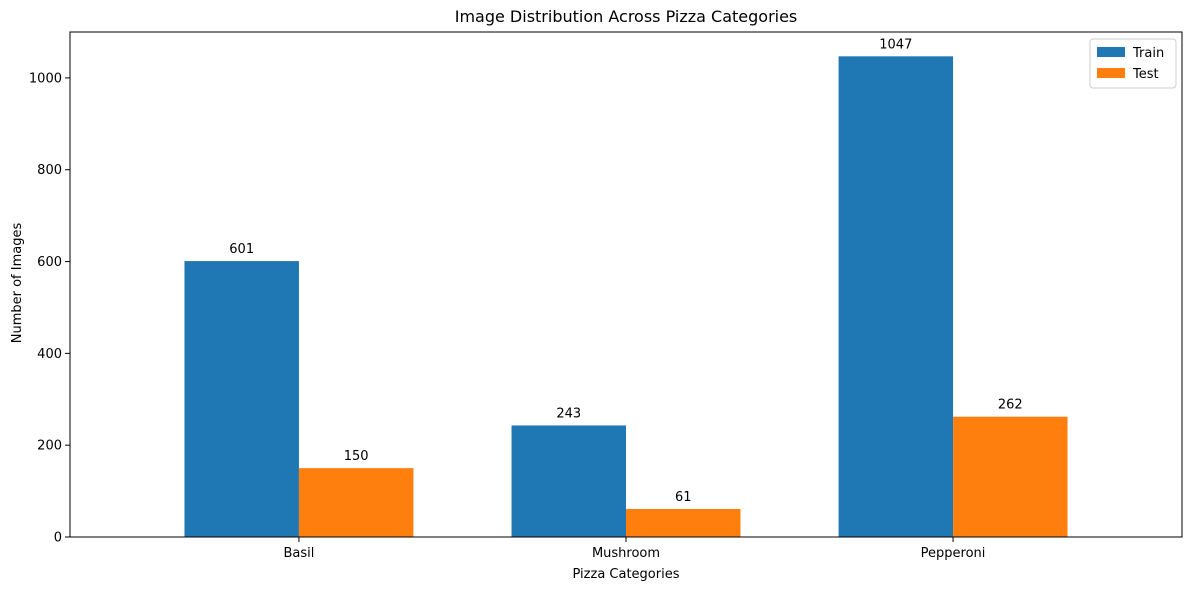 The width and height of the screenshot is (1189, 590). Describe the element at coordinates (895, 44) in the screenshot. I see `data-label-train-pepperoni: 1047` at that location.